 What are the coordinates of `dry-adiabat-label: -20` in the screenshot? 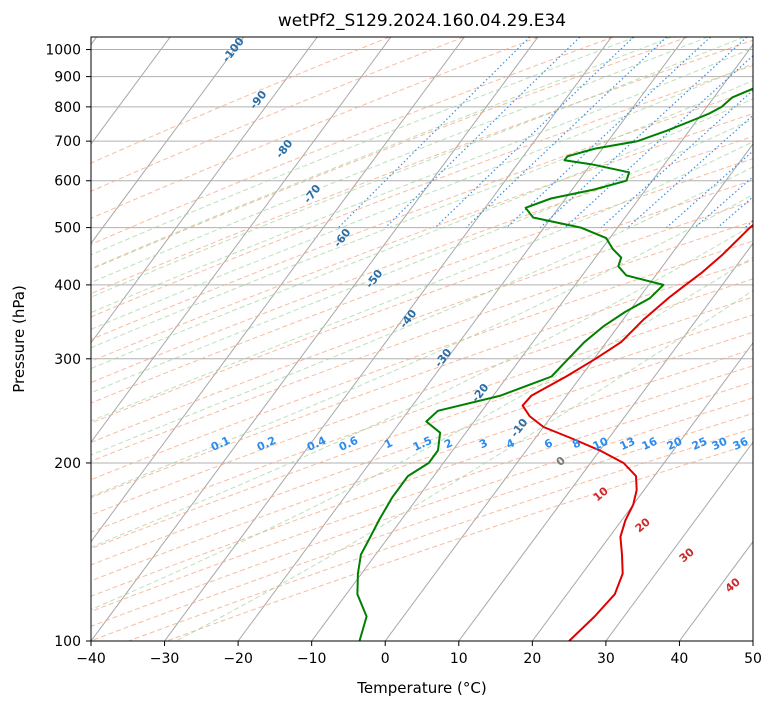 It's located at (480, 393).